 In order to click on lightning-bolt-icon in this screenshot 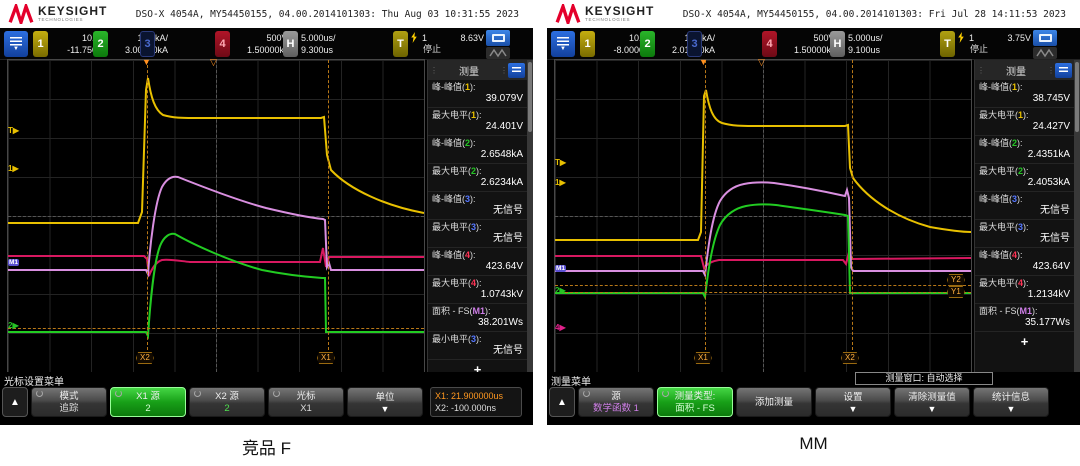, I will do `click(414, 37)`.